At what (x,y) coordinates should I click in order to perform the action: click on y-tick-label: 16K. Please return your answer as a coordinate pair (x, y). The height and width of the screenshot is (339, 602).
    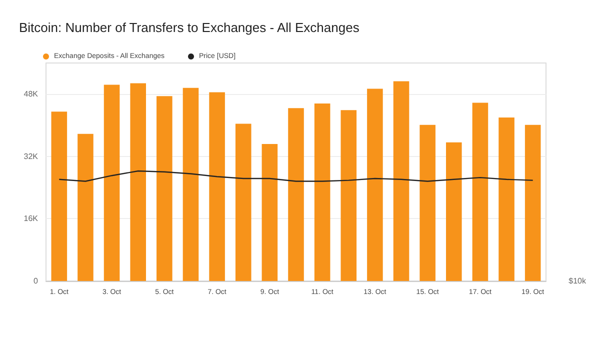
    Looking at the image, I should click on (31, 219).